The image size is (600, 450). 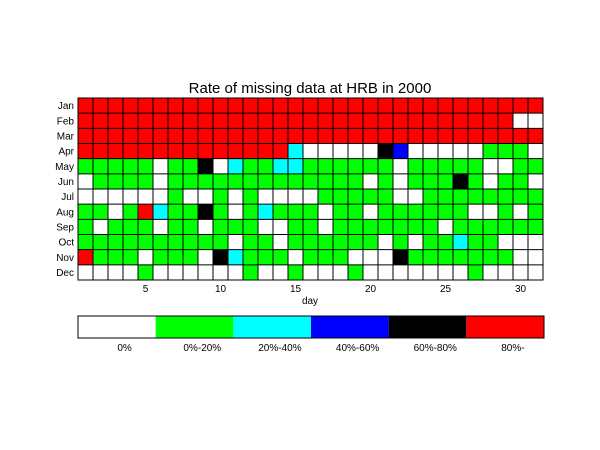 What do you see at coordinates (65, 190) in the screenshot?
I see `month-tick-labels: Jan Feb Mar Apr May Jun Jul Aug Sep Oct Nov Dec` at bounding box center [65, 190].